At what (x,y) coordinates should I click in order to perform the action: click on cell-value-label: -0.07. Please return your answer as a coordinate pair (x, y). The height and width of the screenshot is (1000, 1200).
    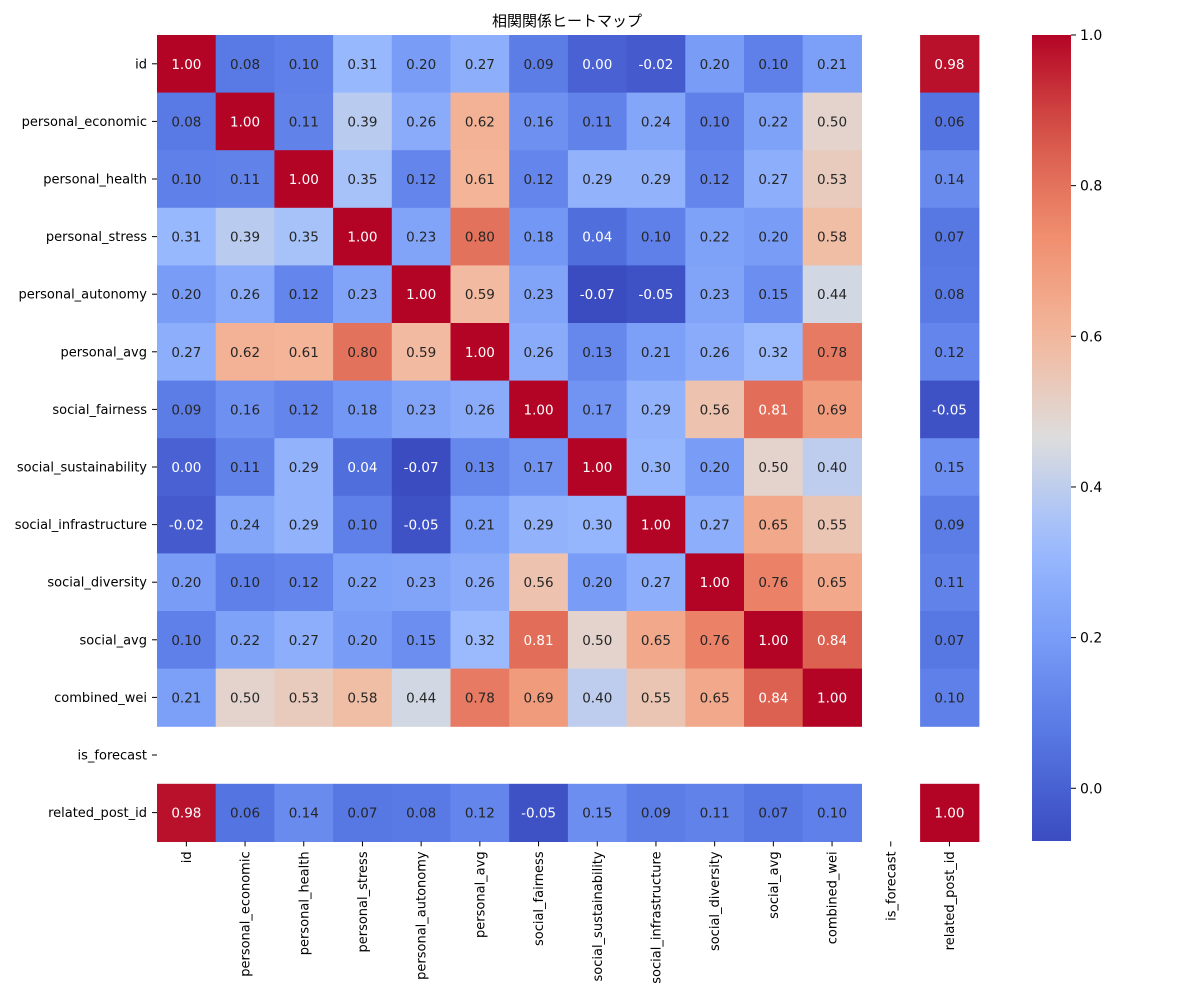
    Looking at the image, I should click on (421, 468).